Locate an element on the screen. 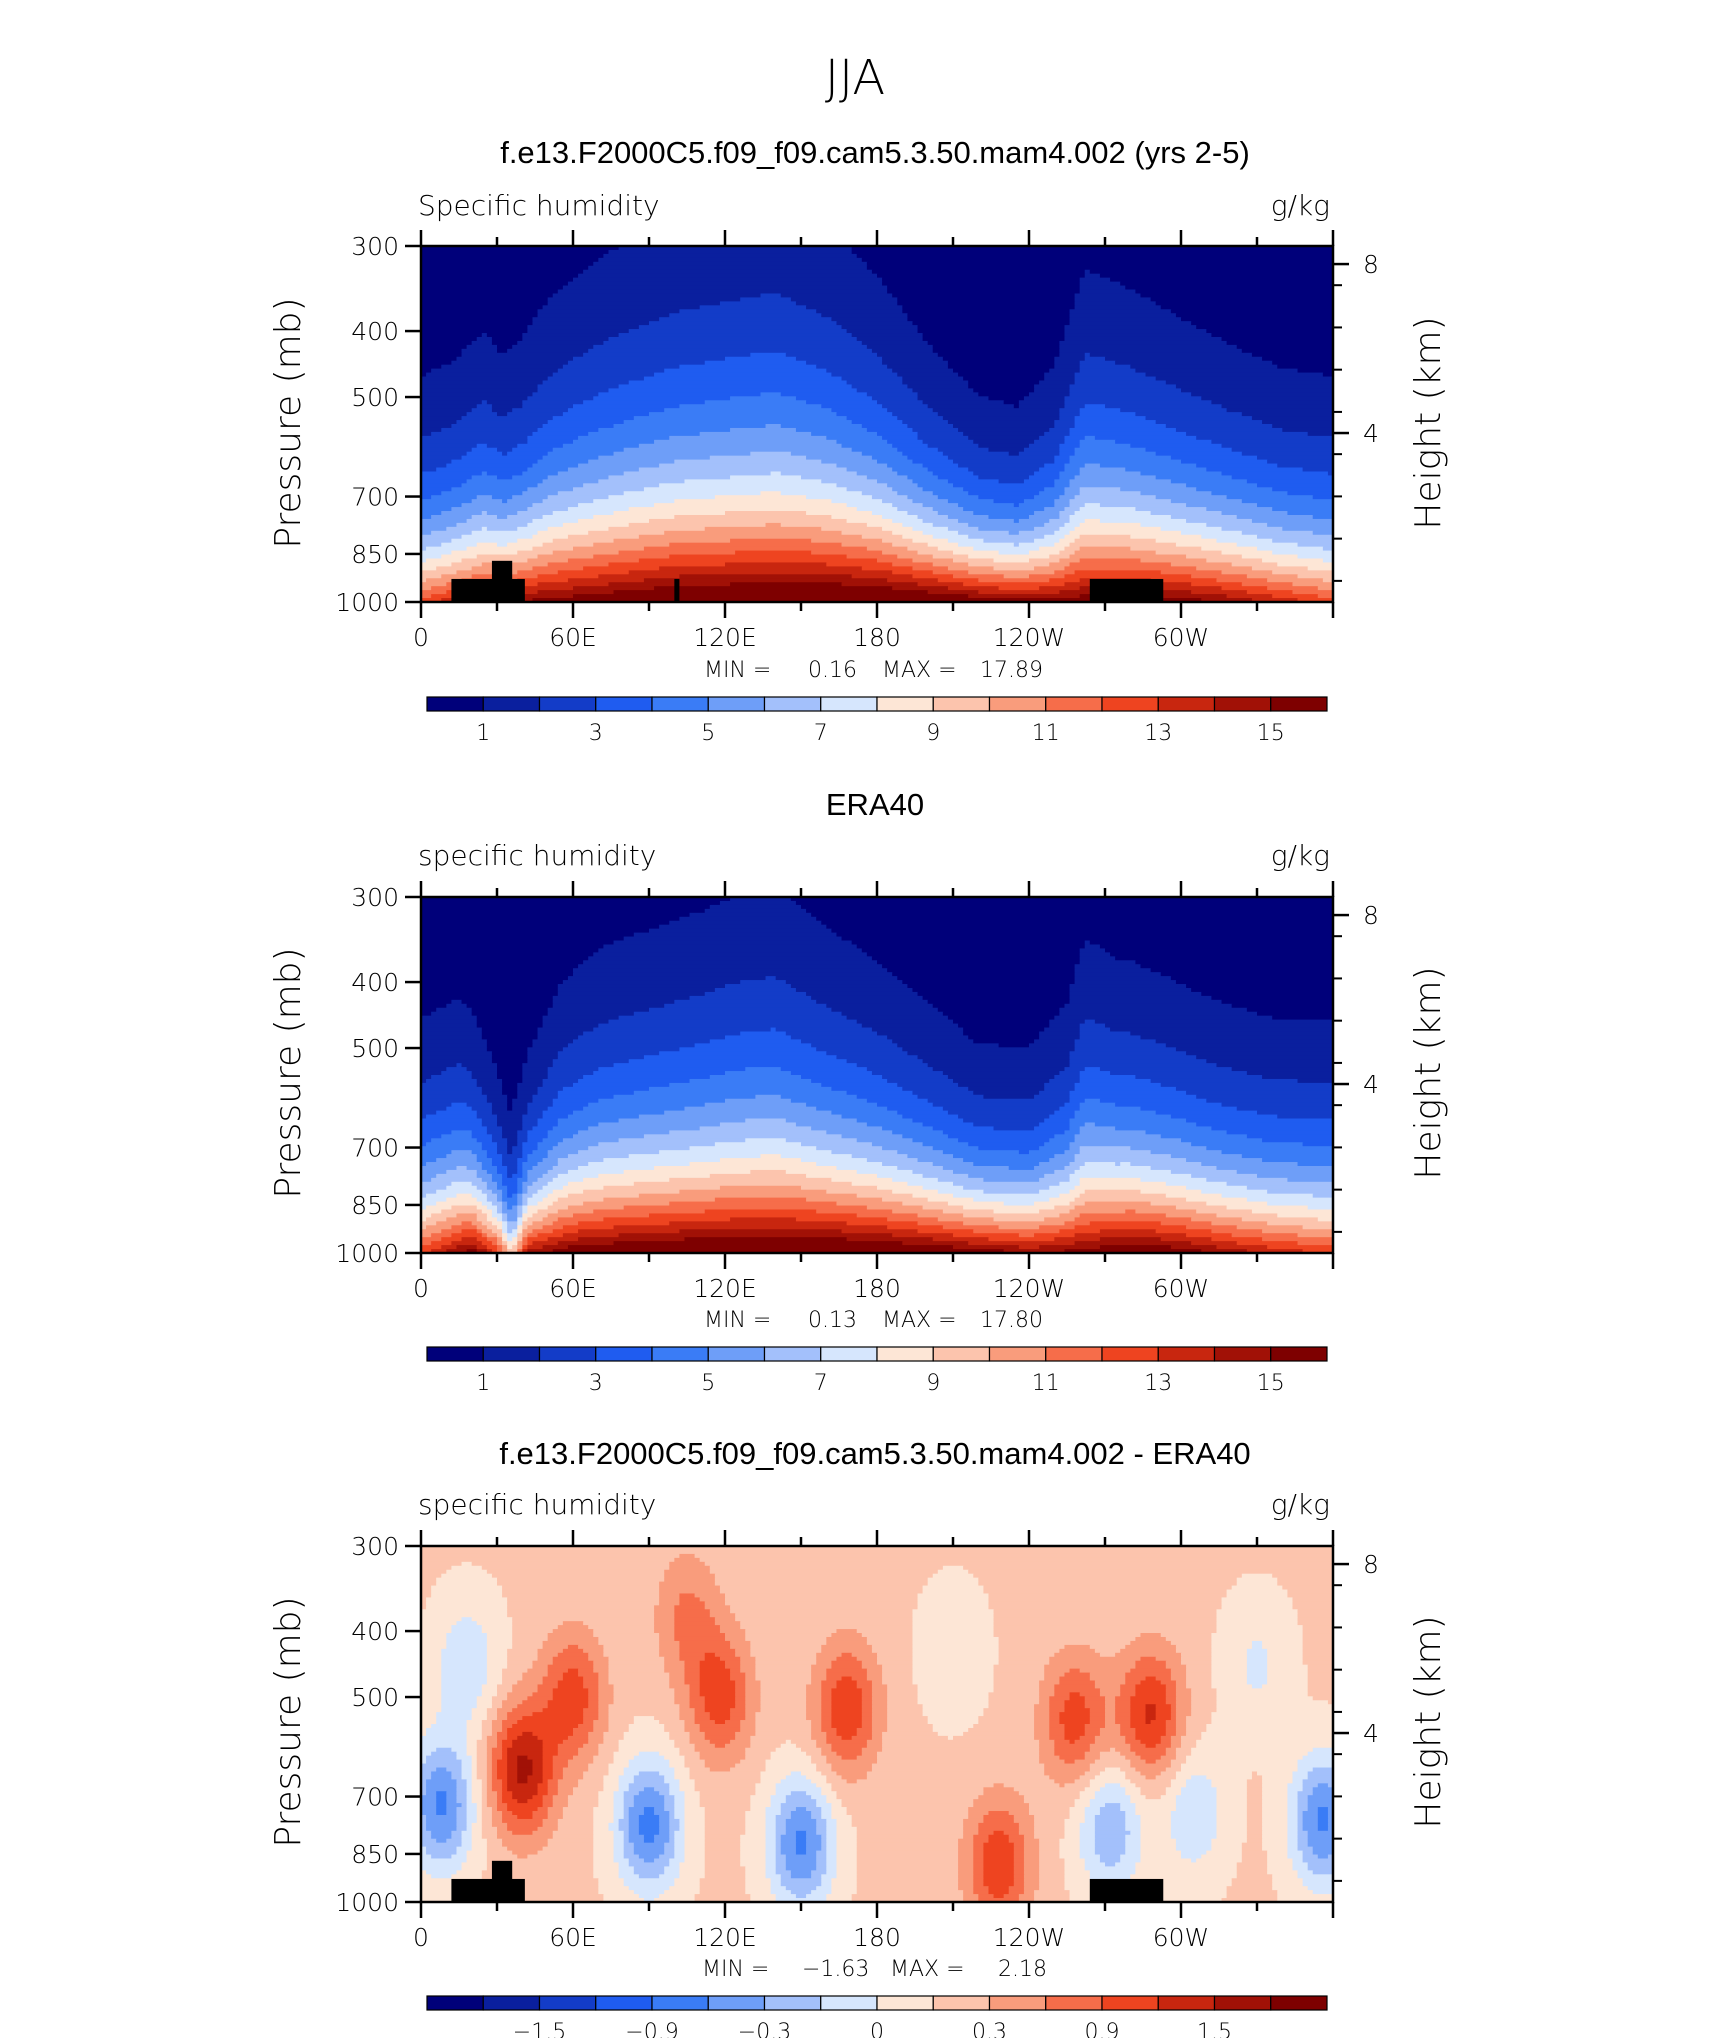  contour-field is located at coordinates (877, 1724).